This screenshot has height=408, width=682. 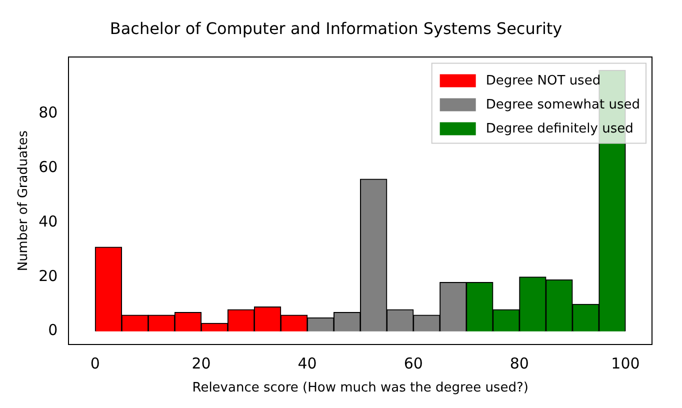 I want to click on legend-label: Degree NOT used, so click(x=543, y=81).